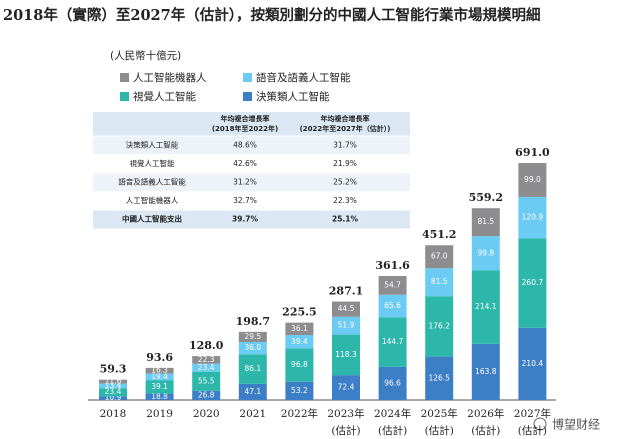 The height and width of the screenshot is (439, 640). Describe the element at coordinates (164, 96) in the screenshot. I see `legend-label: 視覺人工智能` at that location.